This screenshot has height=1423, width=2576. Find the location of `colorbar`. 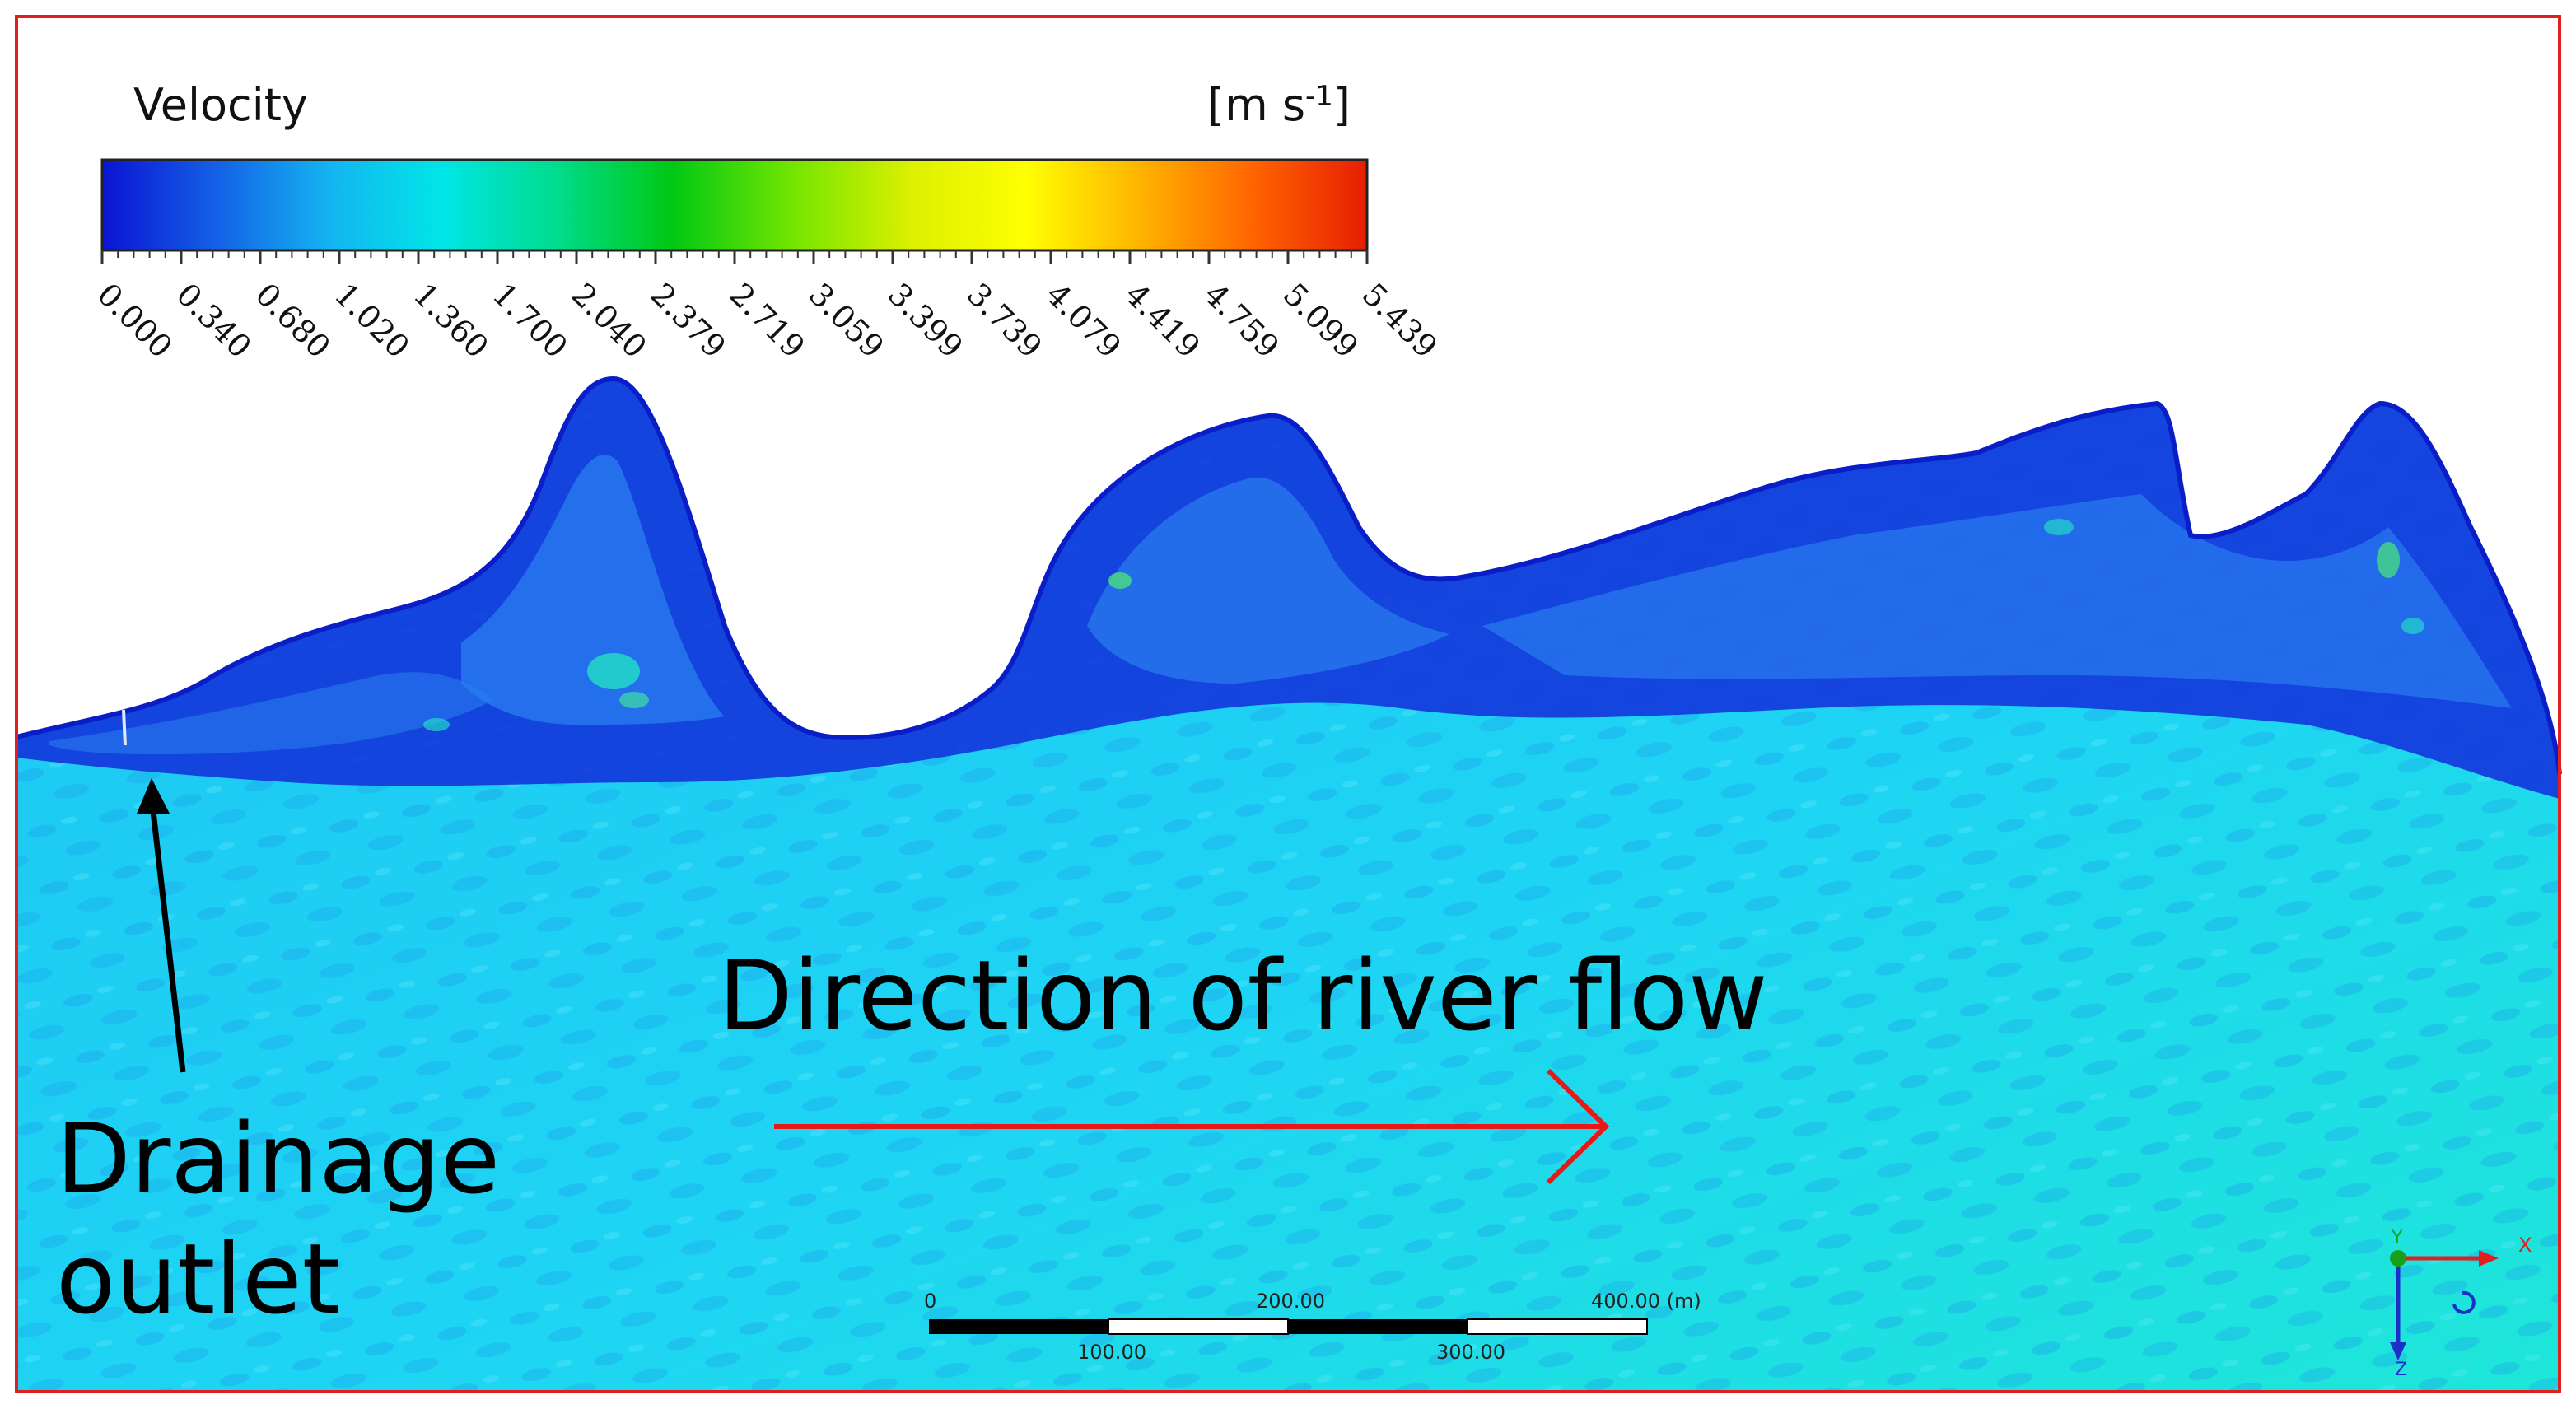

colorbar is located at coordinates (734, 205).